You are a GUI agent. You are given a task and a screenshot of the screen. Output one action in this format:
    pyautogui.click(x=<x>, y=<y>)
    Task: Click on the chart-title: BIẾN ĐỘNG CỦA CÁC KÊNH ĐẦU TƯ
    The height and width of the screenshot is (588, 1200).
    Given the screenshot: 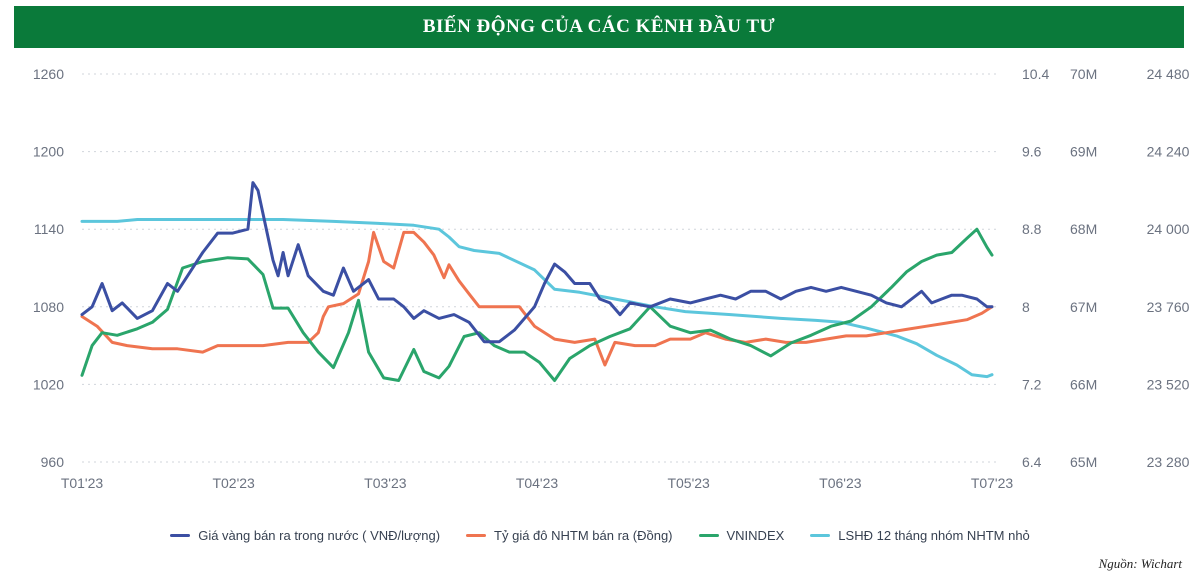 What is the action you would take?
    pyautogui.click(x=599, y=26)
    